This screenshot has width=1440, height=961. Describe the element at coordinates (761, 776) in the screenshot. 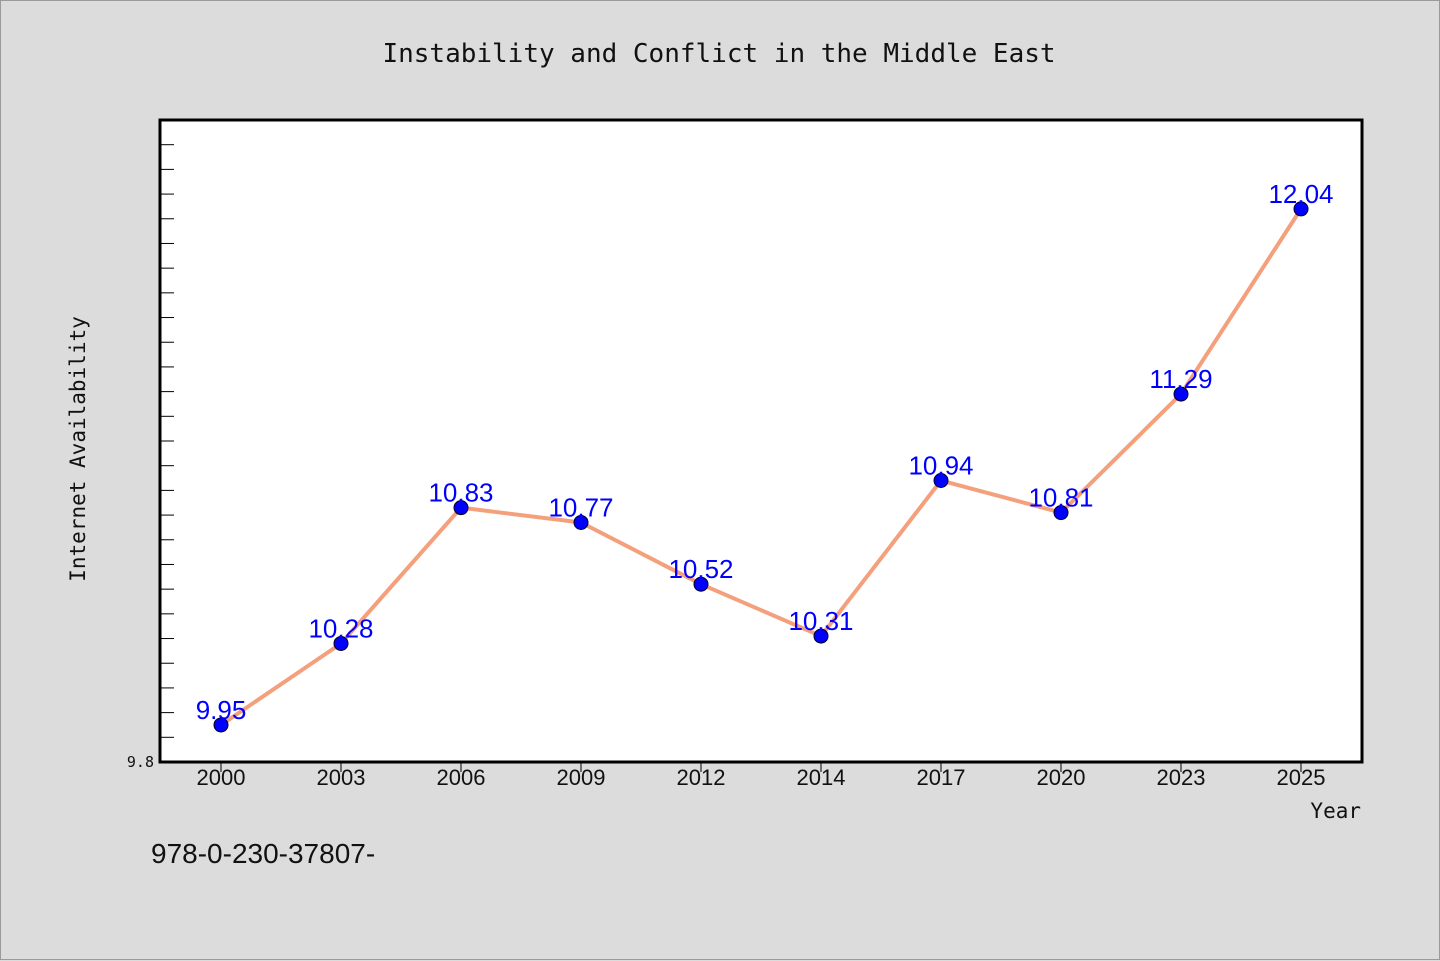

I see `x-axis: 2000 2003 2006 2009 2012 2014 2017 2020 2023 2025` at that location.